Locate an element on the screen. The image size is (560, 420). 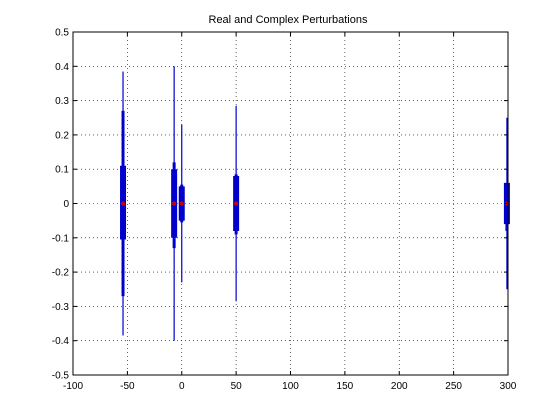
x-tick-label: 150 is located at coordinates (345, 386).